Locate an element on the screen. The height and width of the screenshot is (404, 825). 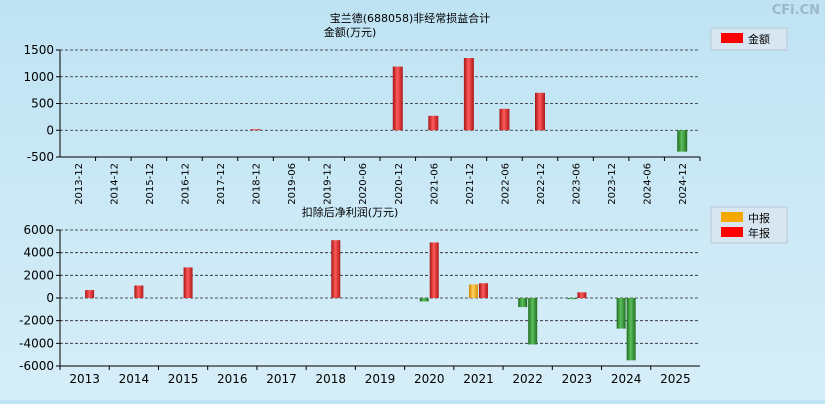
bar-金额-2021-12 is located at coordinates (468, 94).